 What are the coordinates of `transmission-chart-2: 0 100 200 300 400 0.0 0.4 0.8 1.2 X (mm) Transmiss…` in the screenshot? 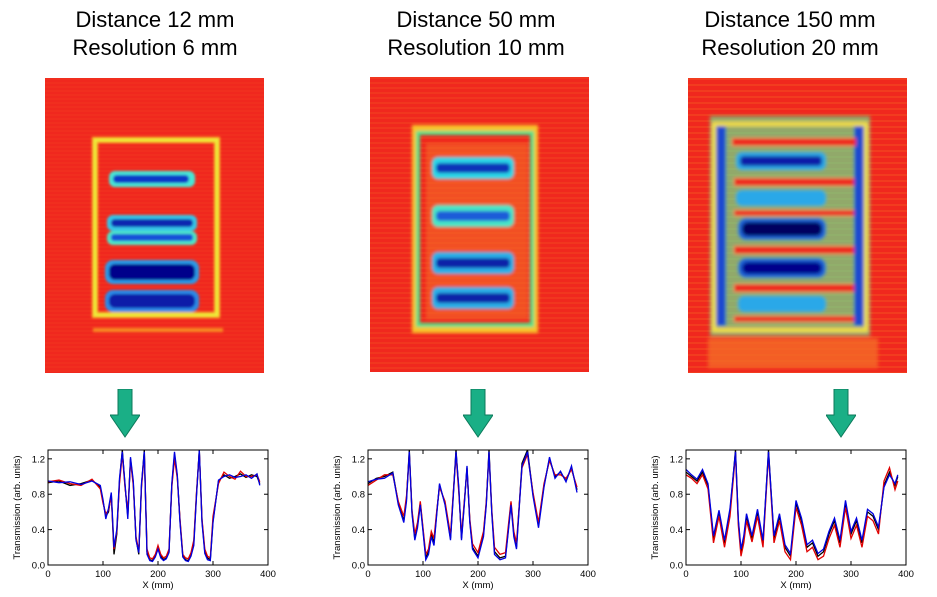 It's located at (467, 516).